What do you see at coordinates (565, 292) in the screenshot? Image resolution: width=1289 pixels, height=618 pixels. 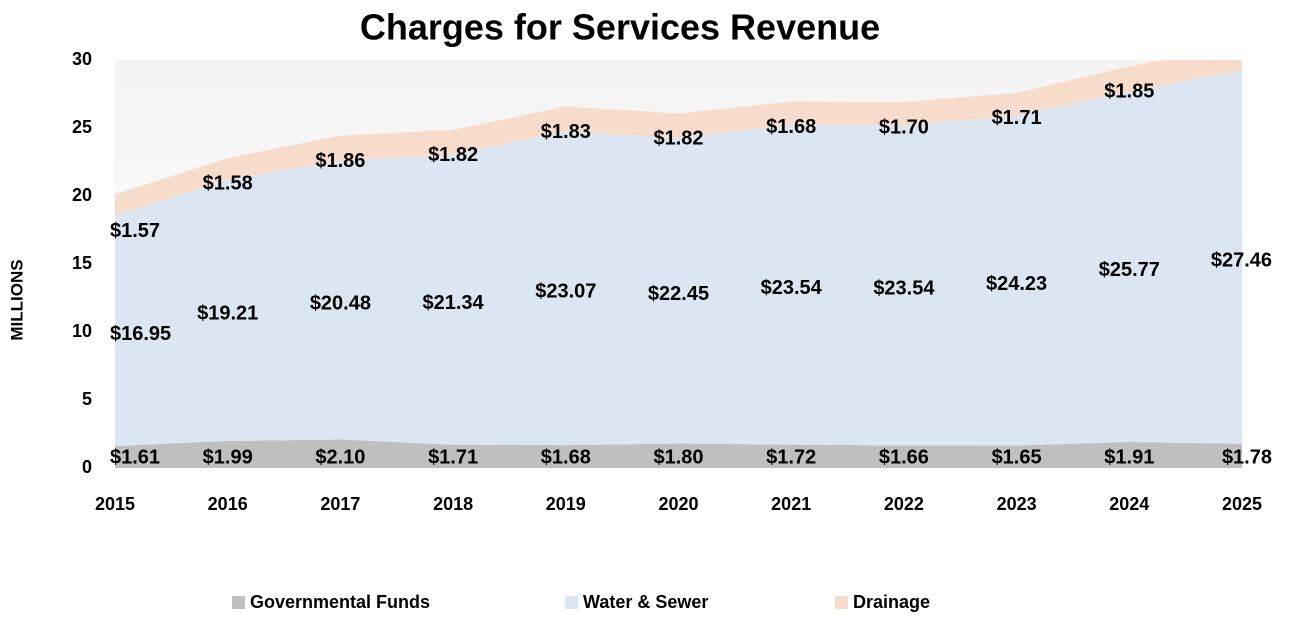 I see `data-label: $23.07` at bounding box center [565, 292].